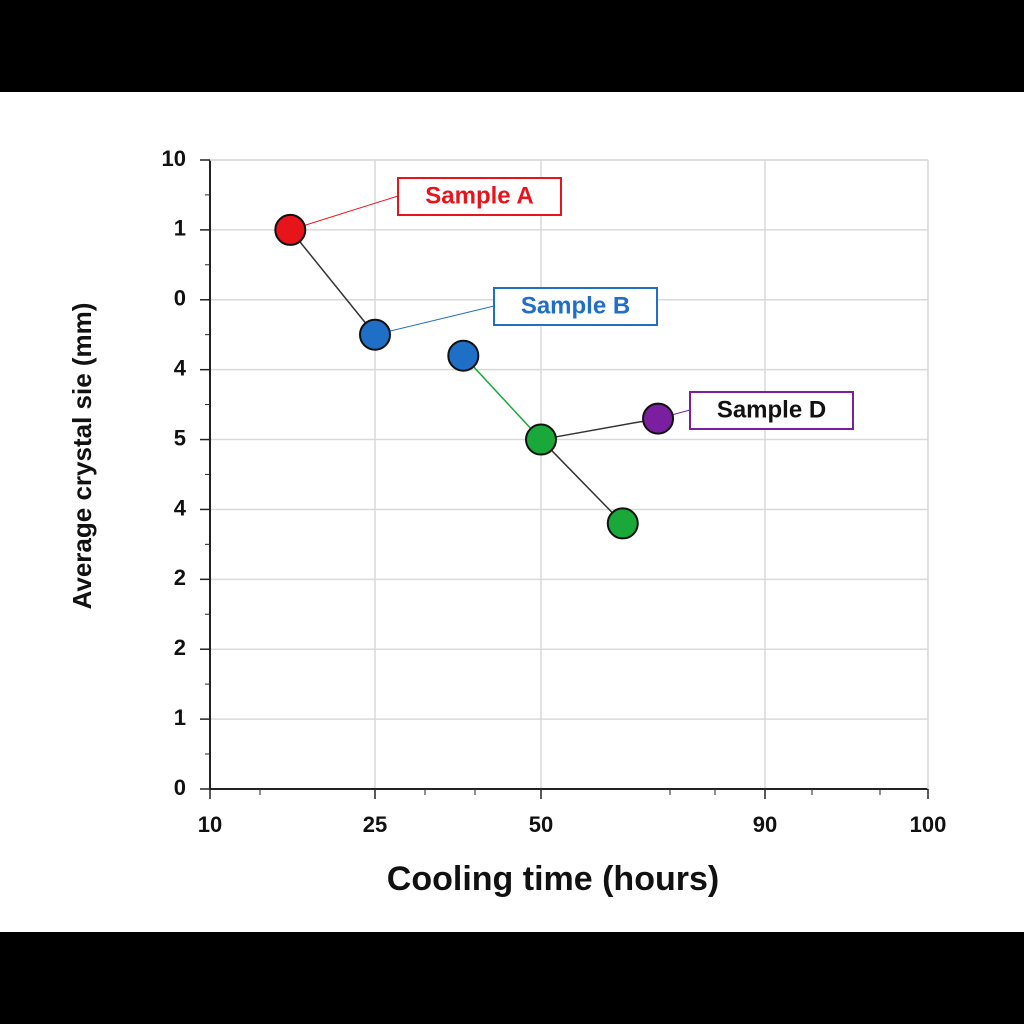  What do you see at coordinates (375, 824) in the screenshot?
I see `x-tick-label: 25` at bounding box center [375, 824].